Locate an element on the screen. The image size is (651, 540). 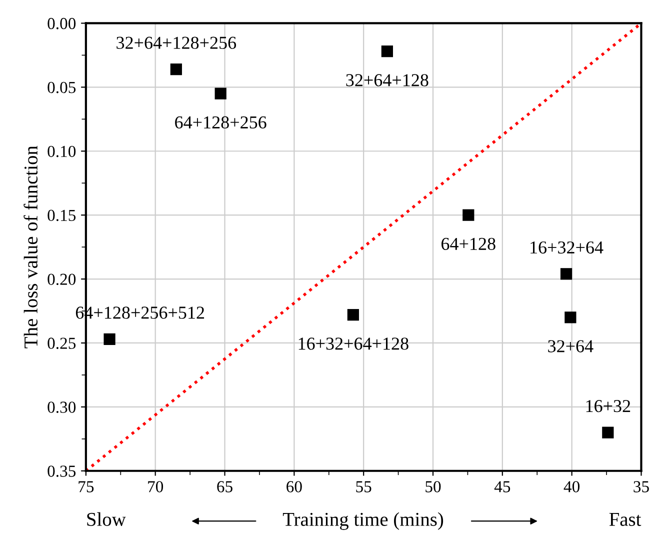
annotation: 32+64+128 is located at coordinates (387, 80).